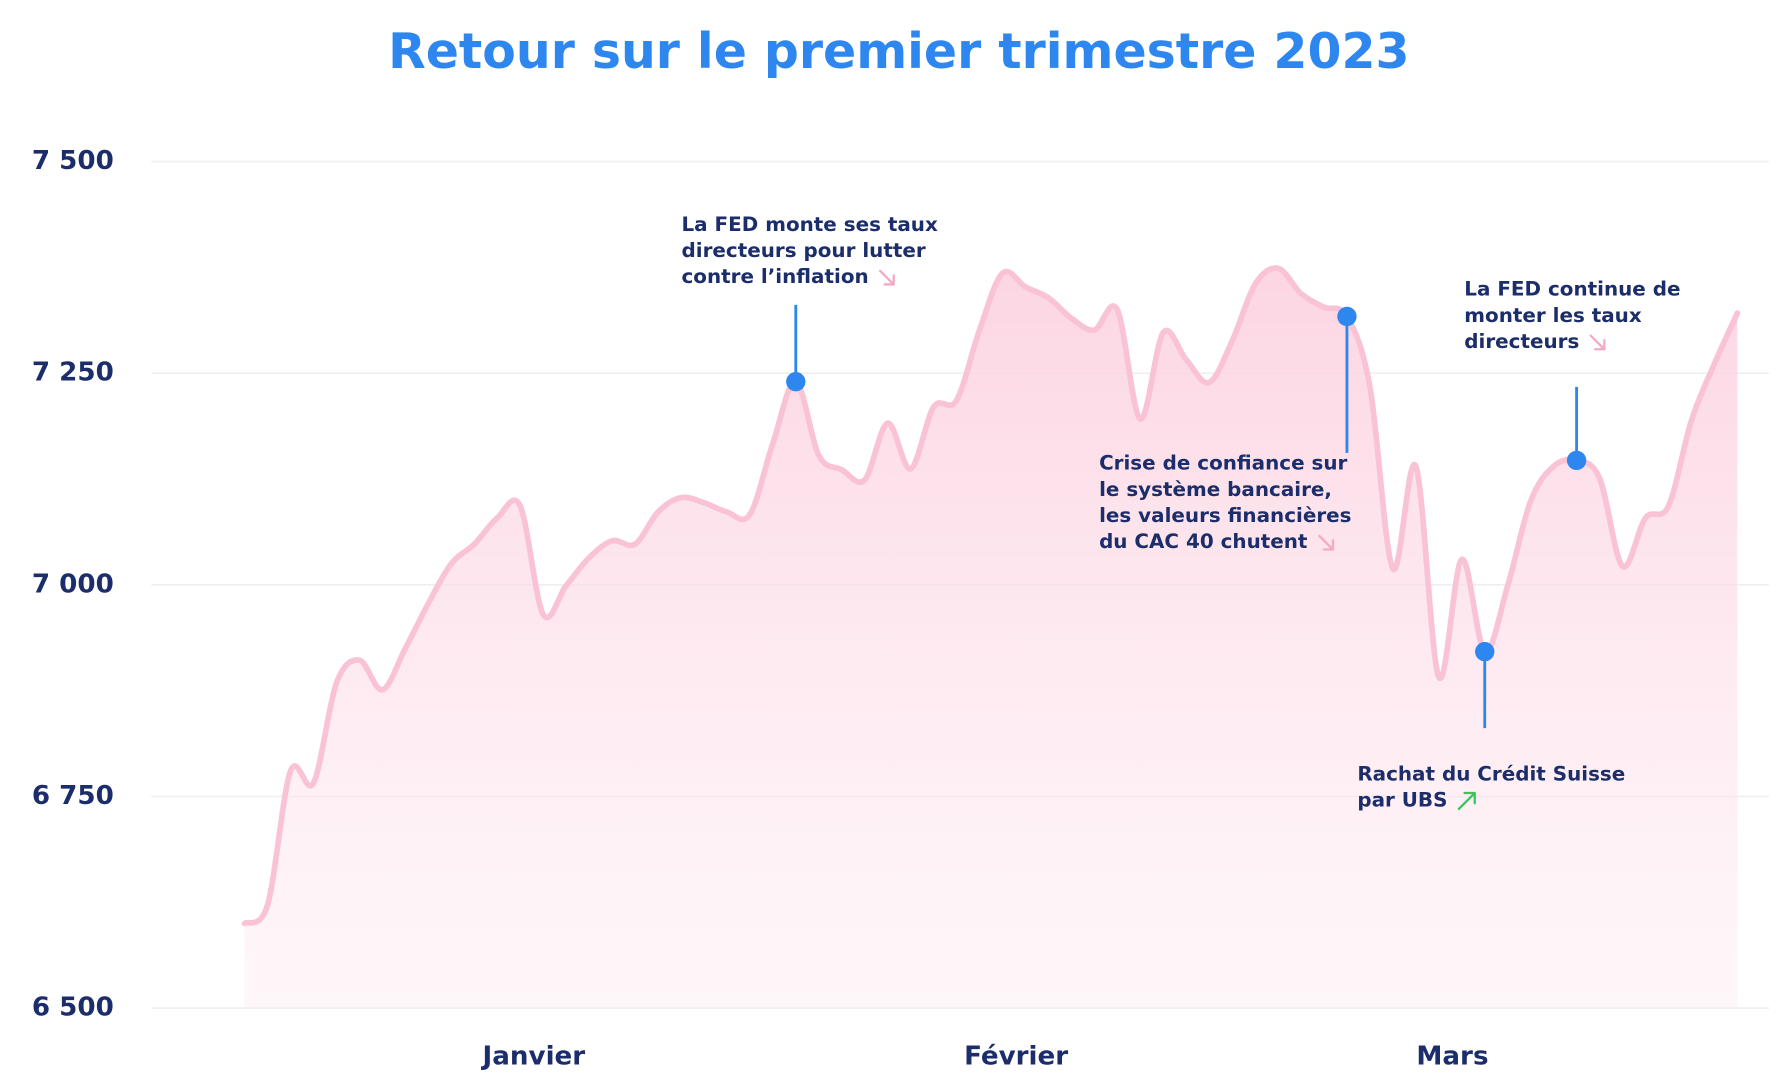 The width and height of the screenshot is (1784, 1086). Describe the element at coordinates (775, 276) in the screenshot. I see `annotation-text: contre l’inflation` at that location.